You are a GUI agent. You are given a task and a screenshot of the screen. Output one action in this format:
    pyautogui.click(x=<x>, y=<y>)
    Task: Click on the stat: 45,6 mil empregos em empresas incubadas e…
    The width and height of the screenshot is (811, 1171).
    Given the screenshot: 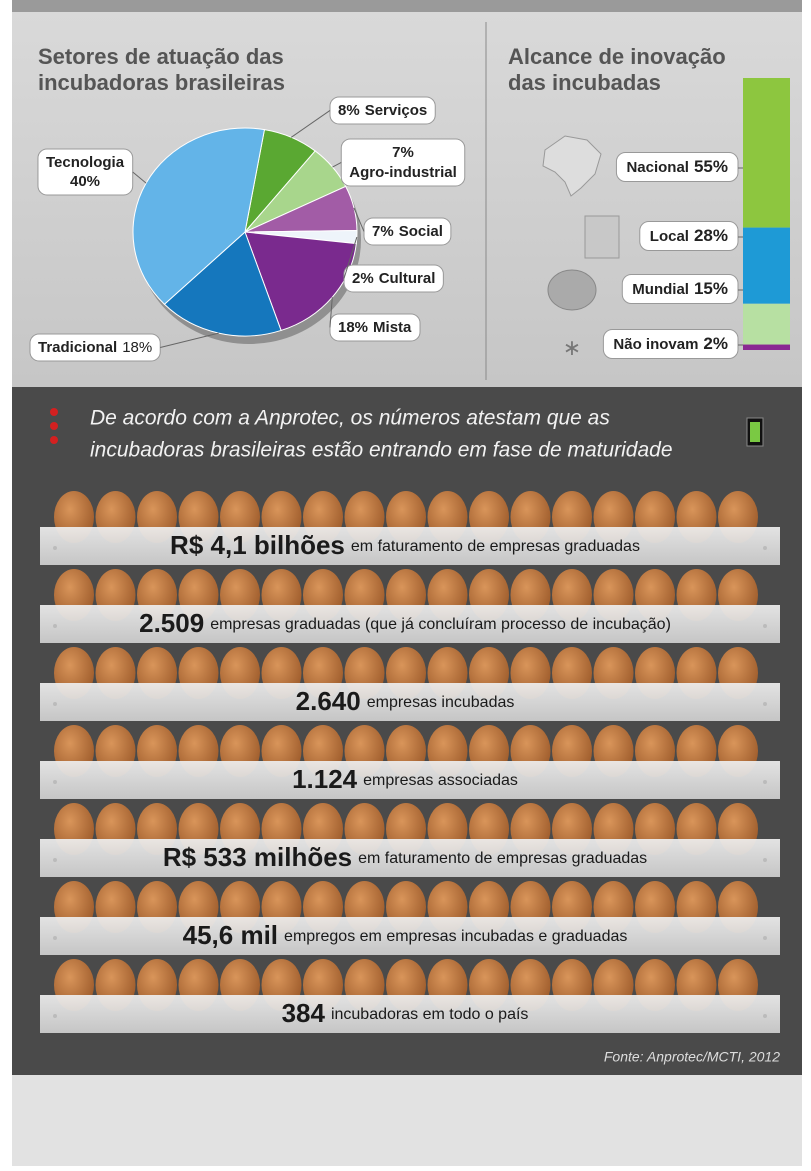 What is the action you would take?
    pyautogui.click(x=405, y=935)
    